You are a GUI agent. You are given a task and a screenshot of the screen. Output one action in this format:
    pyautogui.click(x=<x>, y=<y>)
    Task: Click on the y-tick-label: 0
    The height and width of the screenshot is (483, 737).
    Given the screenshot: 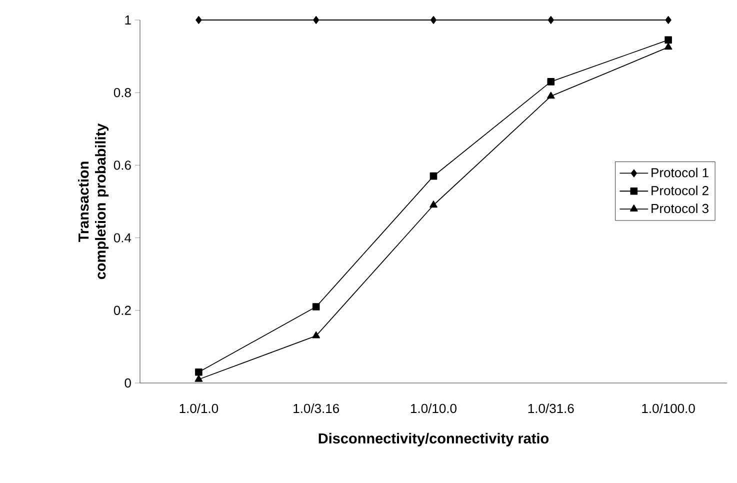 What is the action you would take?
    pyautogui.click(x=127, y=383)
    